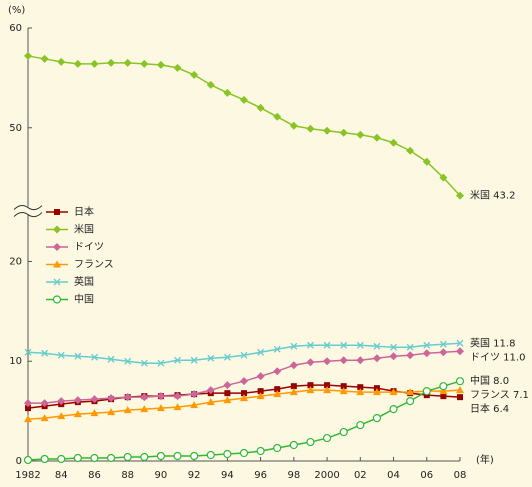 The height and width of the screenshot is (487, 532). I want to click on x-tick-label: 06, so click(426, 475).